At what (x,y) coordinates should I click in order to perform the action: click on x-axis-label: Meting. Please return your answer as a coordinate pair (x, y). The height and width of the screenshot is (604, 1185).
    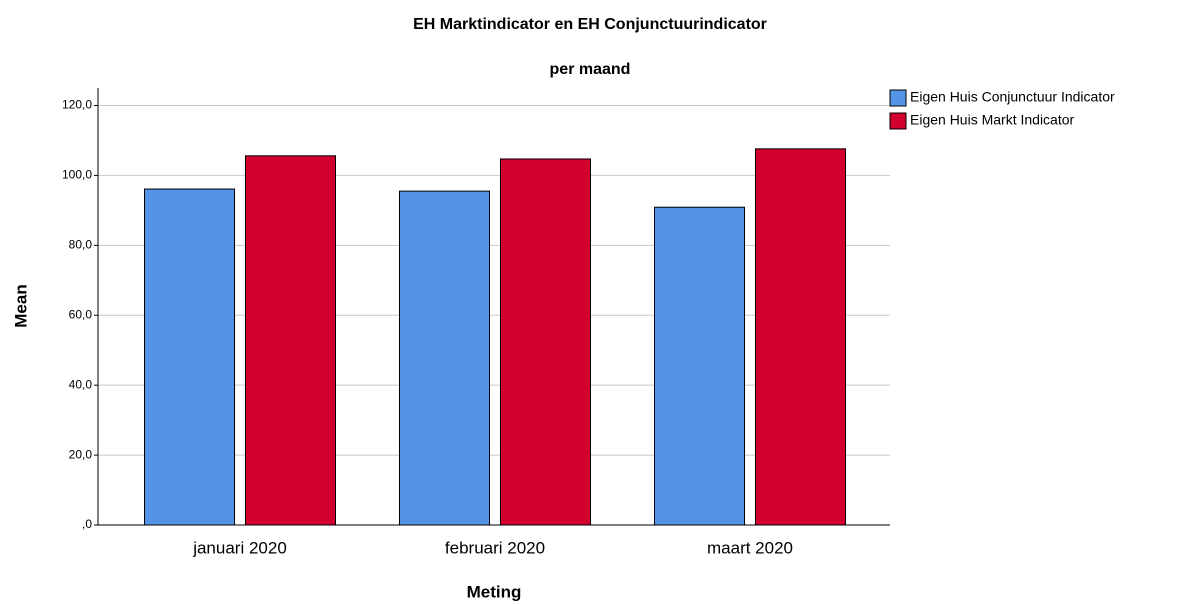
    Looking at the image, I should click on (494, 591).